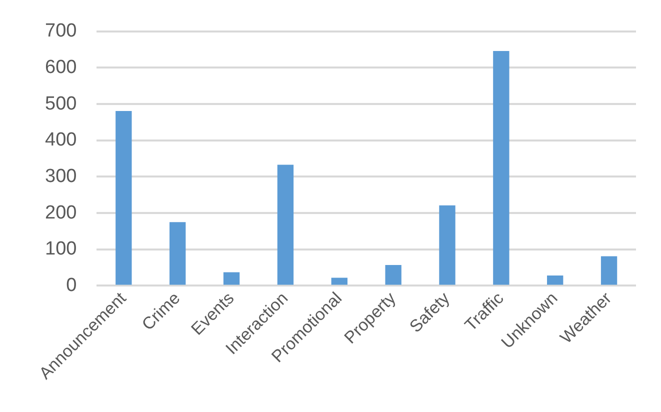 This screenshot has width=661, height=412. Describe the element at coordinates (61, 176) in the screenshot. I see `y-tick-label: 300` at that location.